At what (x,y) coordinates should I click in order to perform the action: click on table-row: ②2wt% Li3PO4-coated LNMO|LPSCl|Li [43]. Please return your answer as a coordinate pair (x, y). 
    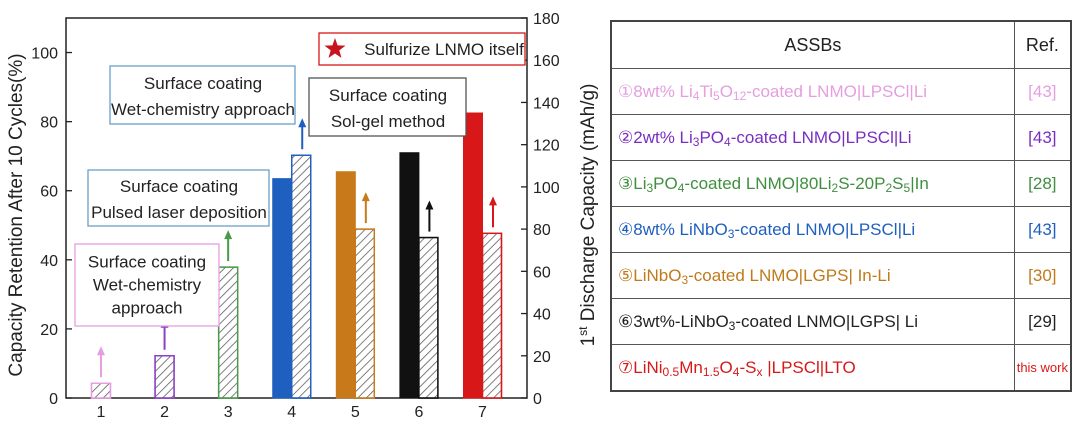
    Looking at the image, I should click on (841, 137).